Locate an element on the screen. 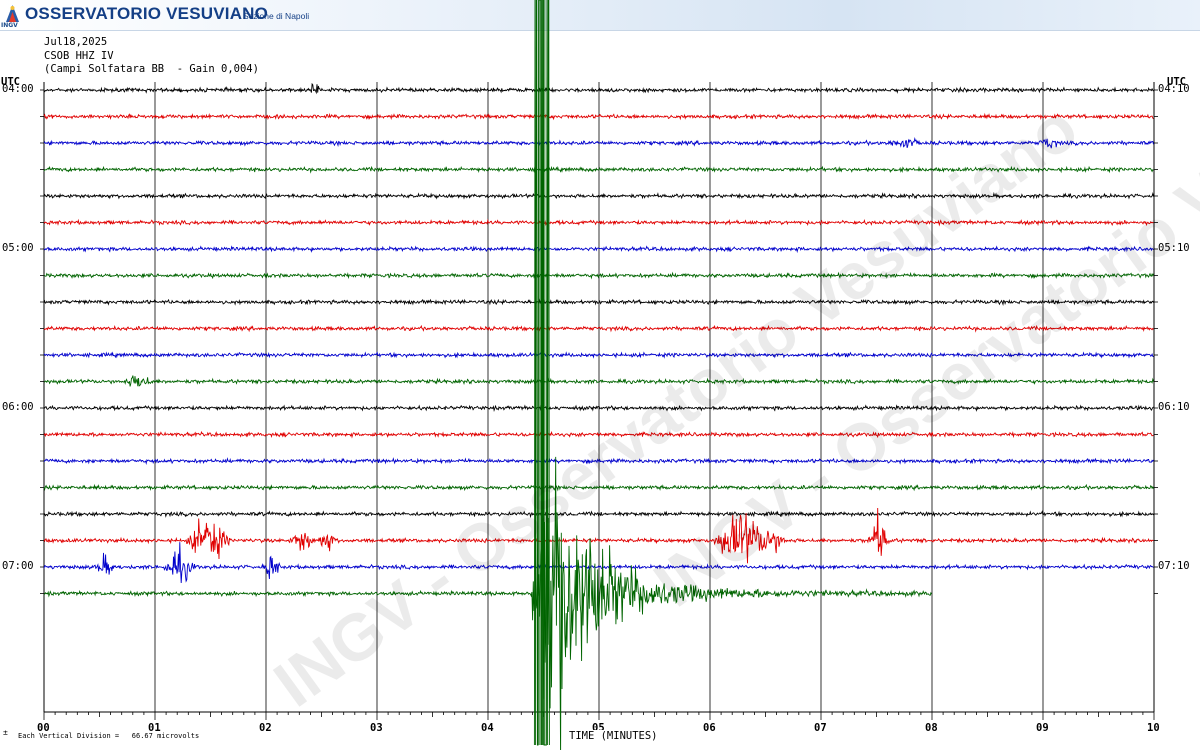 This screenshot has height=750, width=1200. hour-label-right: 05:10 is located at coordinates (1174, 248).